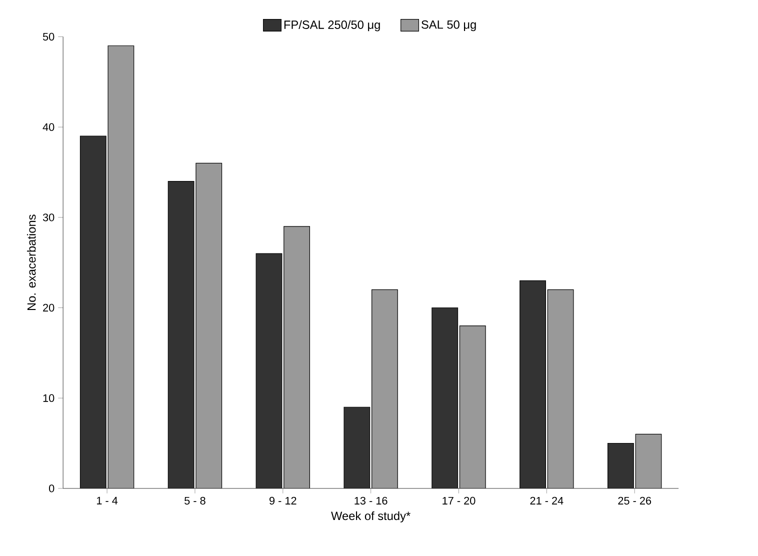 The height and width of the screenshot is (556, 758). I want to click on y-tick-label: 0, so click(51, 488).